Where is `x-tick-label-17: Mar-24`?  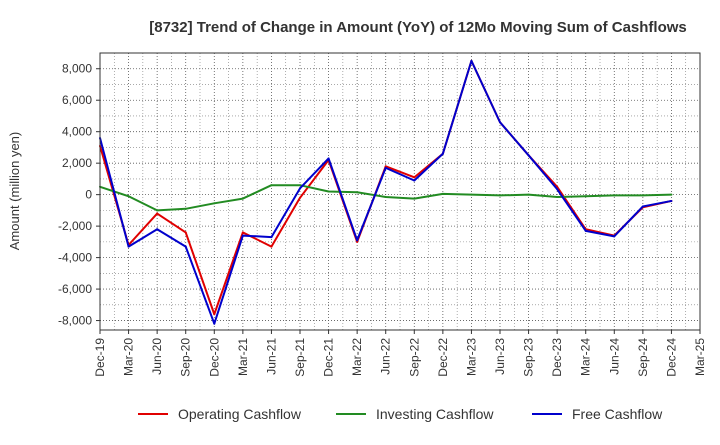
x-tick-label-17: Mar-24 is located at coordinates (586, 357).